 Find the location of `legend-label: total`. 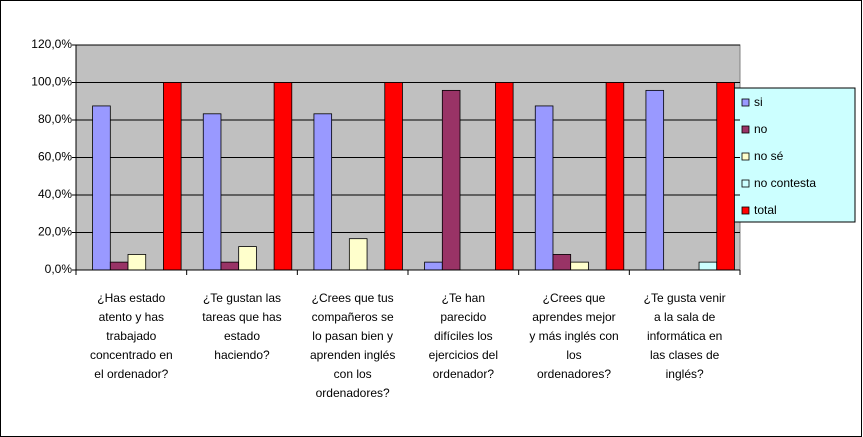

legend-label: total is located at coordinates (765, 210).